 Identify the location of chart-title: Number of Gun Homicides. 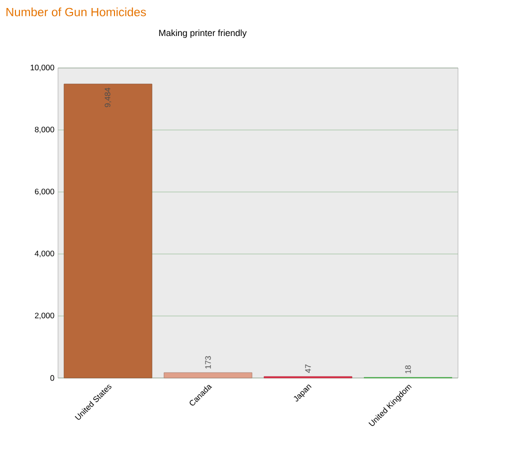
(76, 12).